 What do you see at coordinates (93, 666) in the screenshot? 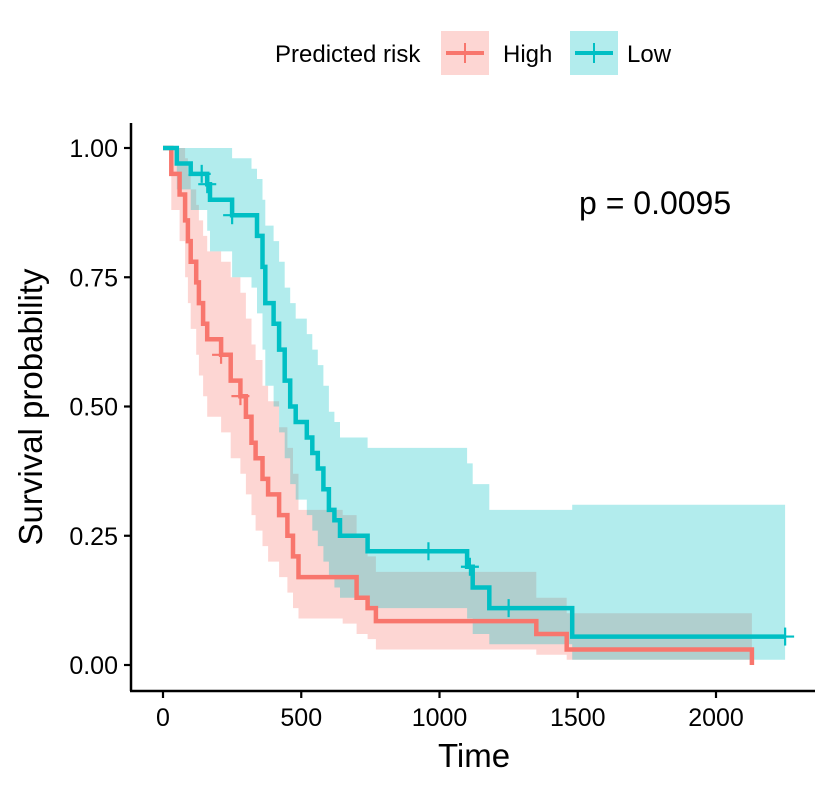
I see `y-tick-label: 0.00` at bounding box center [93, 666].